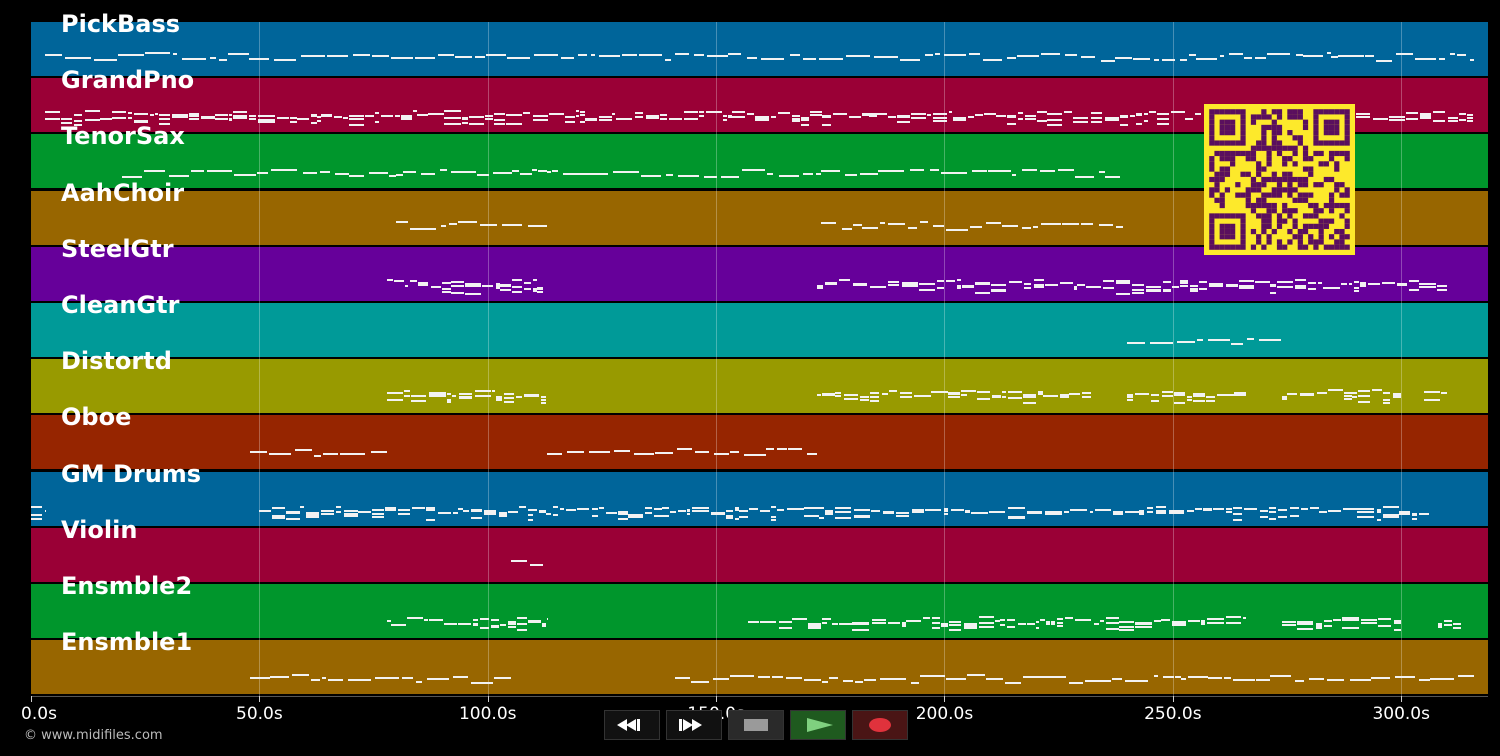  Describe the element at coordinates (880, 725) in the screenshot. I see `record-button` at that location.